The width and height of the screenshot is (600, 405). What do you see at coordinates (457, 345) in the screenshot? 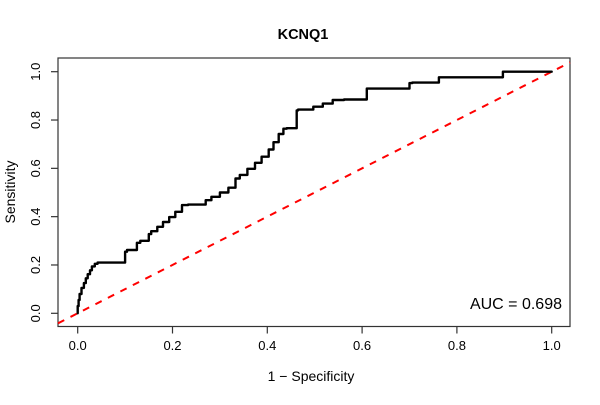
I see `x-tick-label: 0.8` at bounding box center [457, 345].